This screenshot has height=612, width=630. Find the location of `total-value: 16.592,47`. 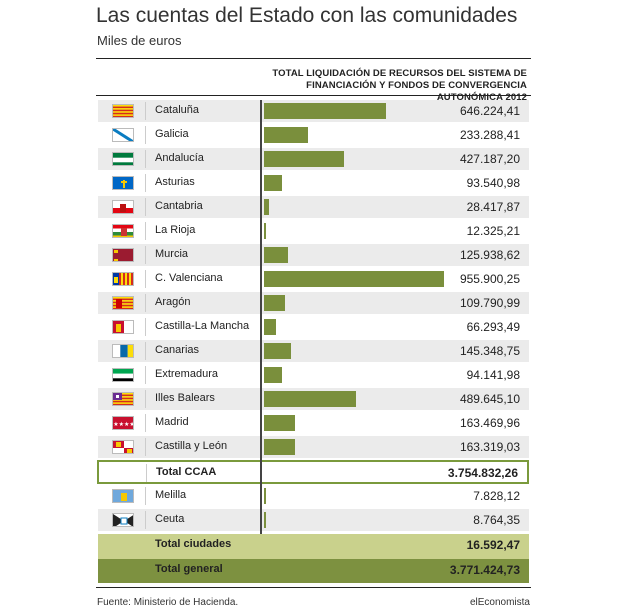

total-value: 16.592,47 is located at coordinates (493, 545).